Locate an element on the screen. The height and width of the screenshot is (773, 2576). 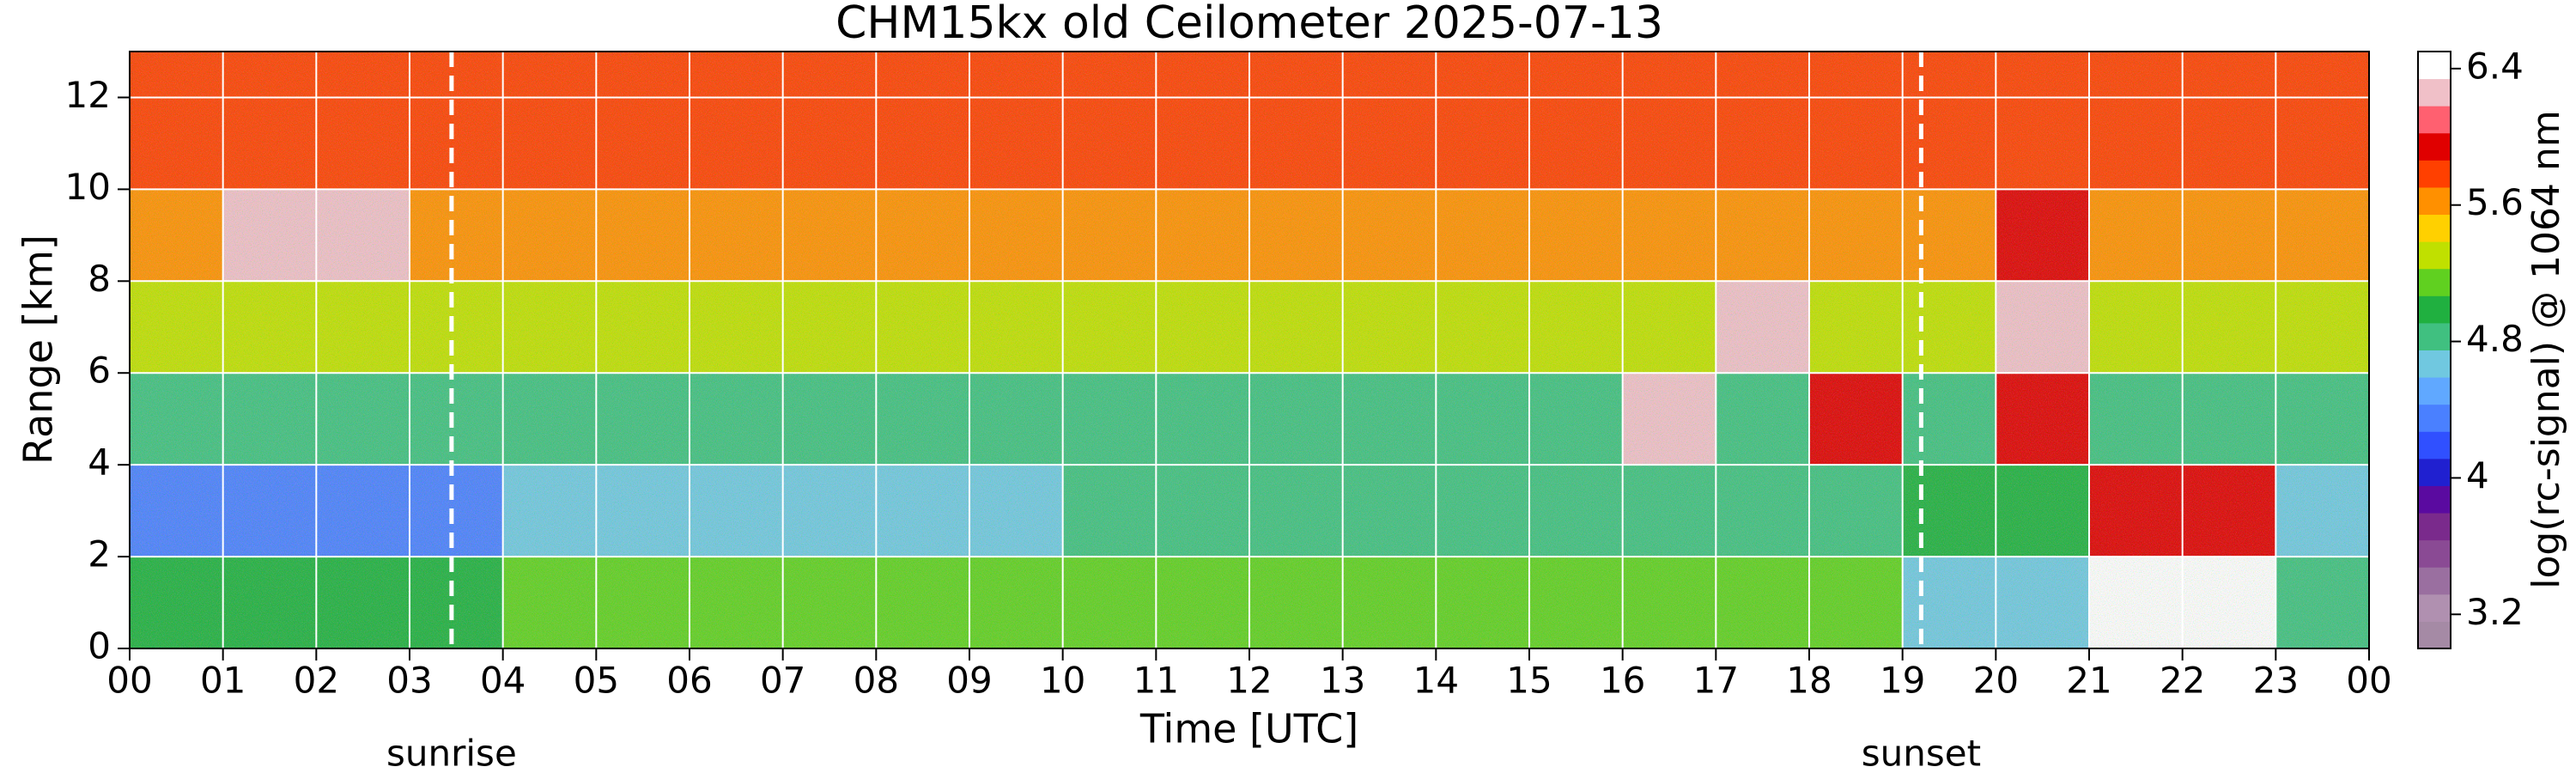
colorbar-frame is located at coordinates (2434, 350).